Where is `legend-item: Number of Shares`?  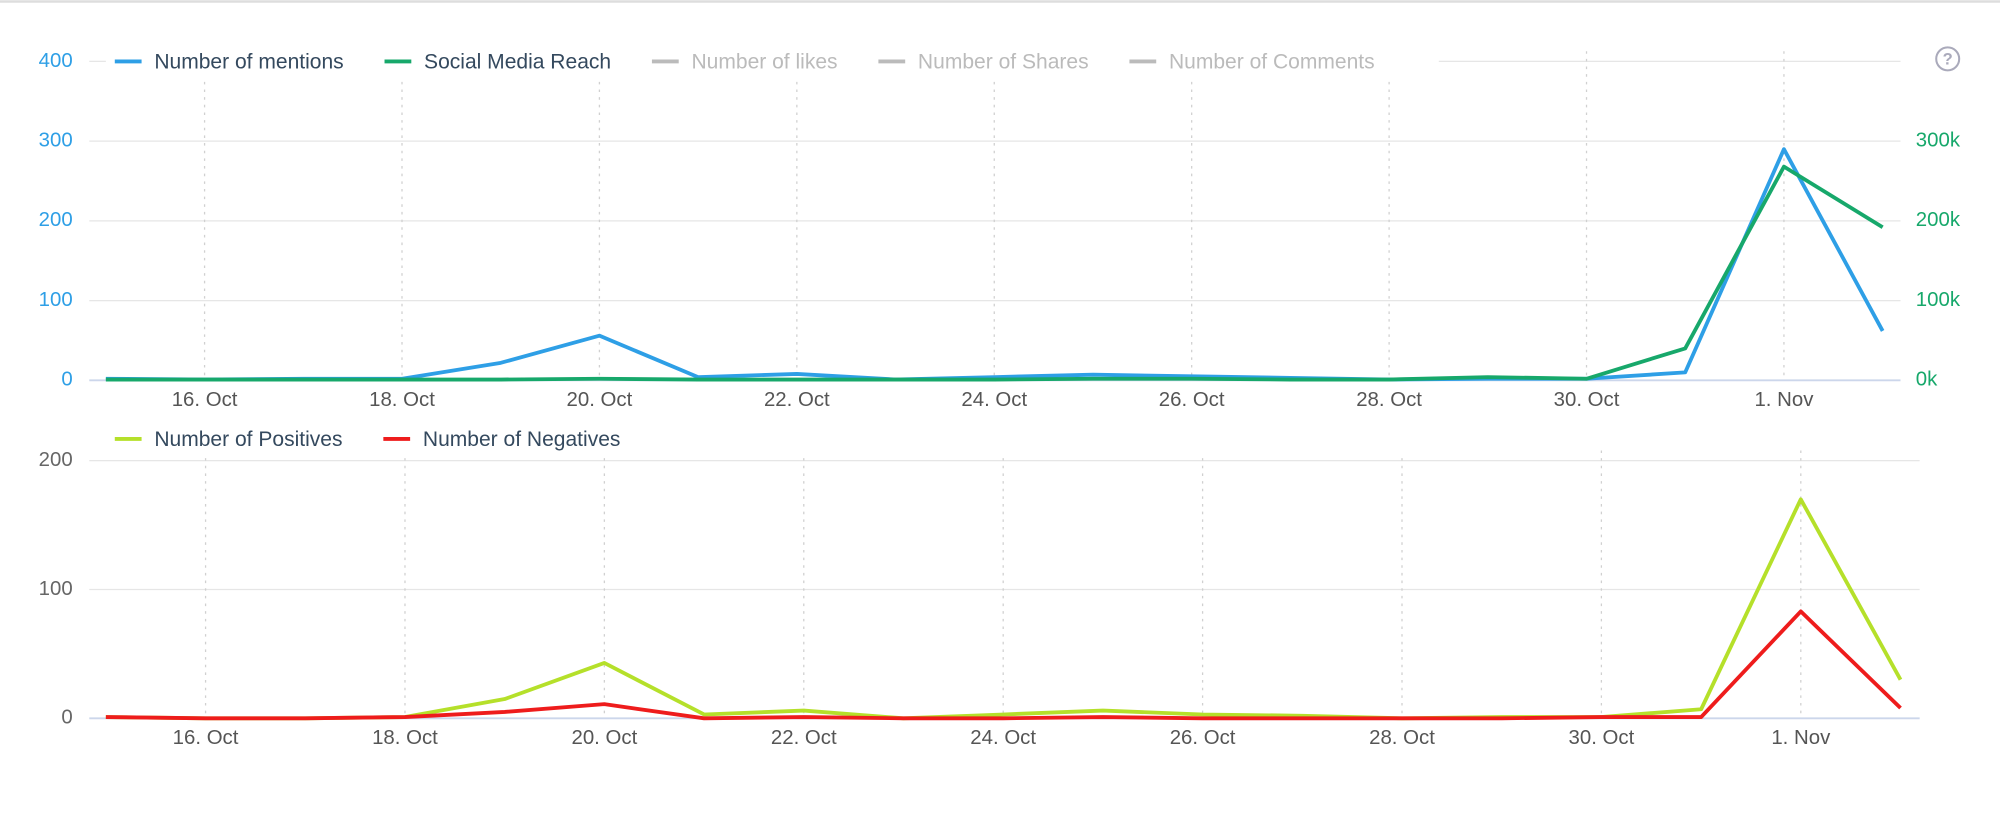 legend-item: Number of Shares is located at coordinates (983, 61).